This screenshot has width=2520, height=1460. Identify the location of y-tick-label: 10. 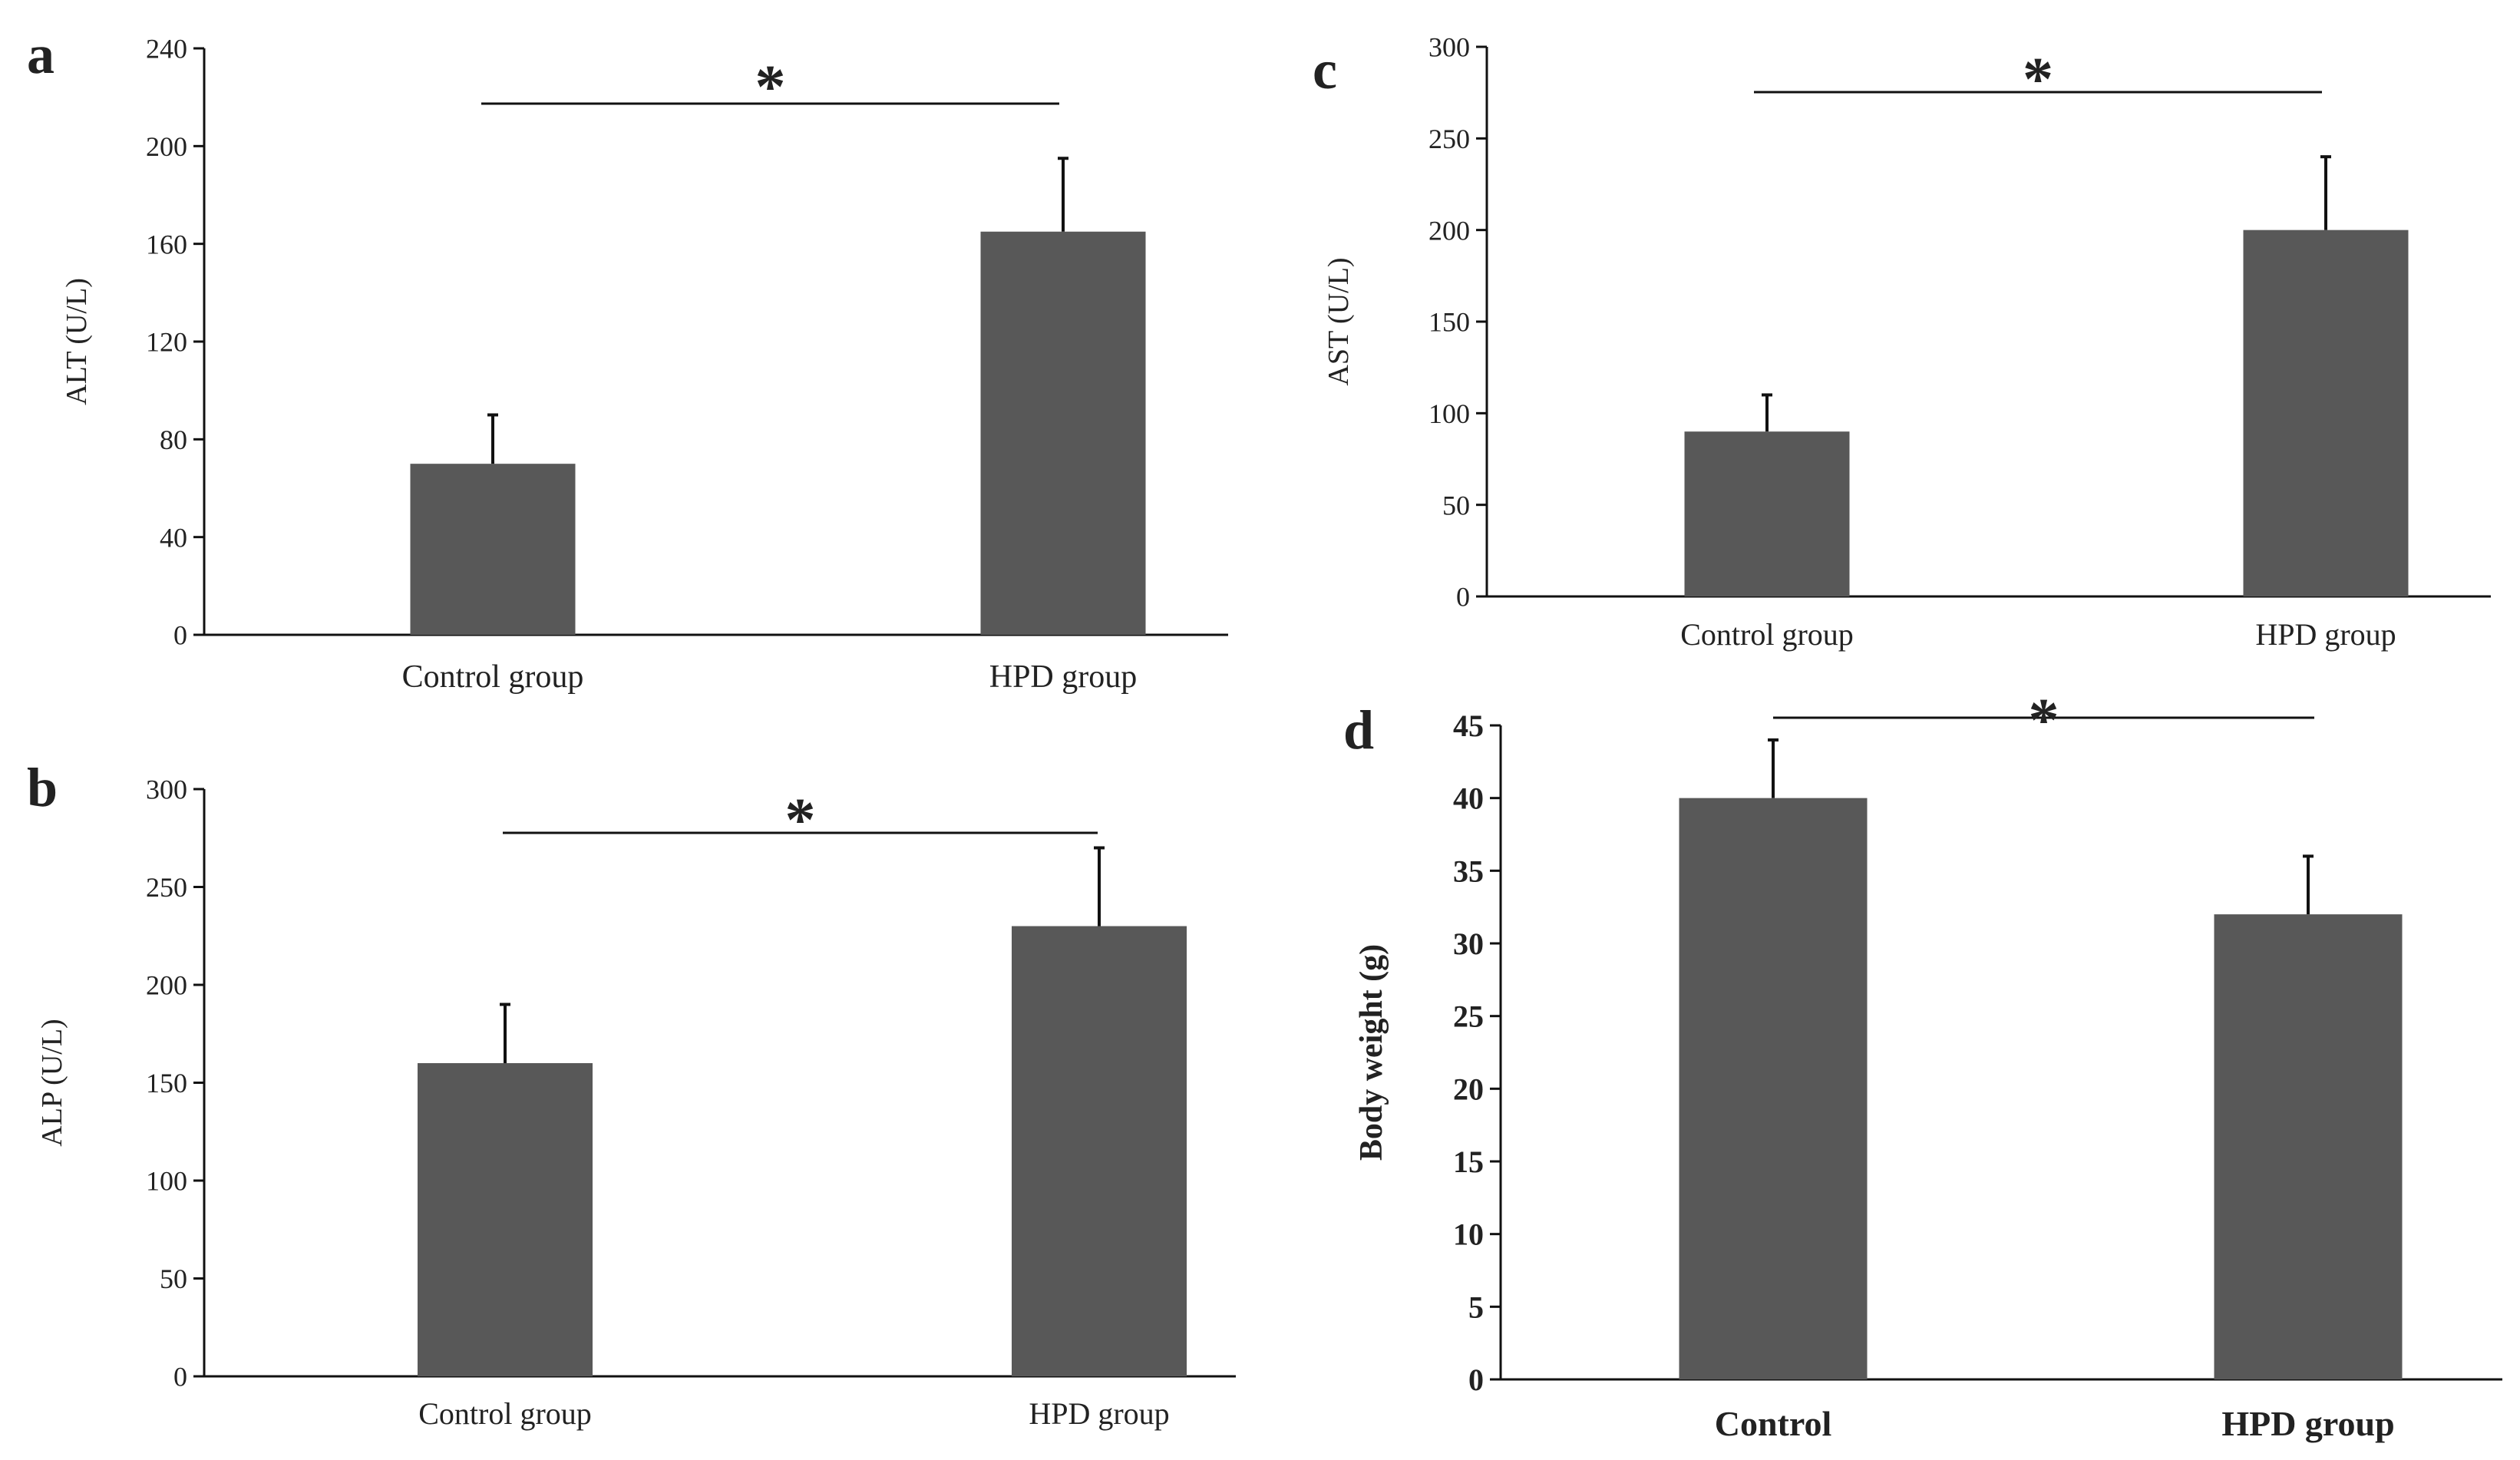
(1468, 1234).